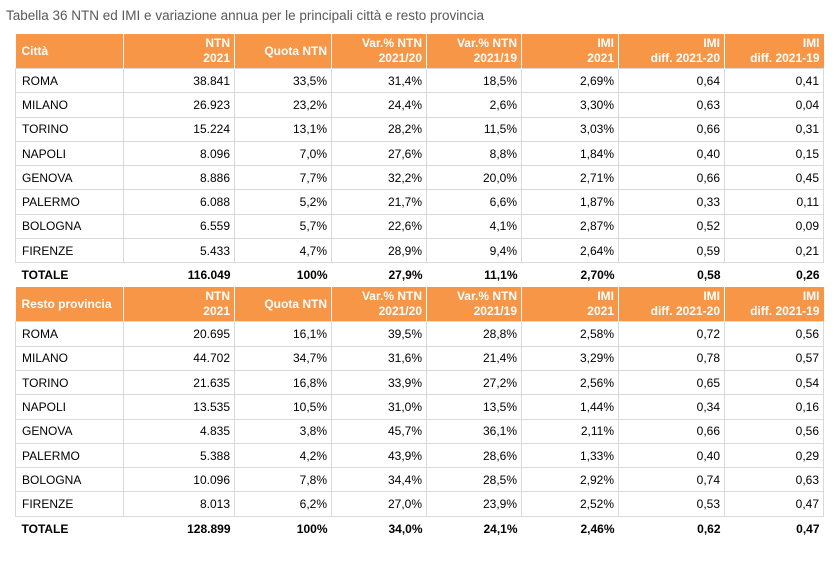  I want to click on table-row: FIRENZE 8.013 6,2% 27,0% 23,9% 2,52% 0,53 0,47, so click(419, 504).